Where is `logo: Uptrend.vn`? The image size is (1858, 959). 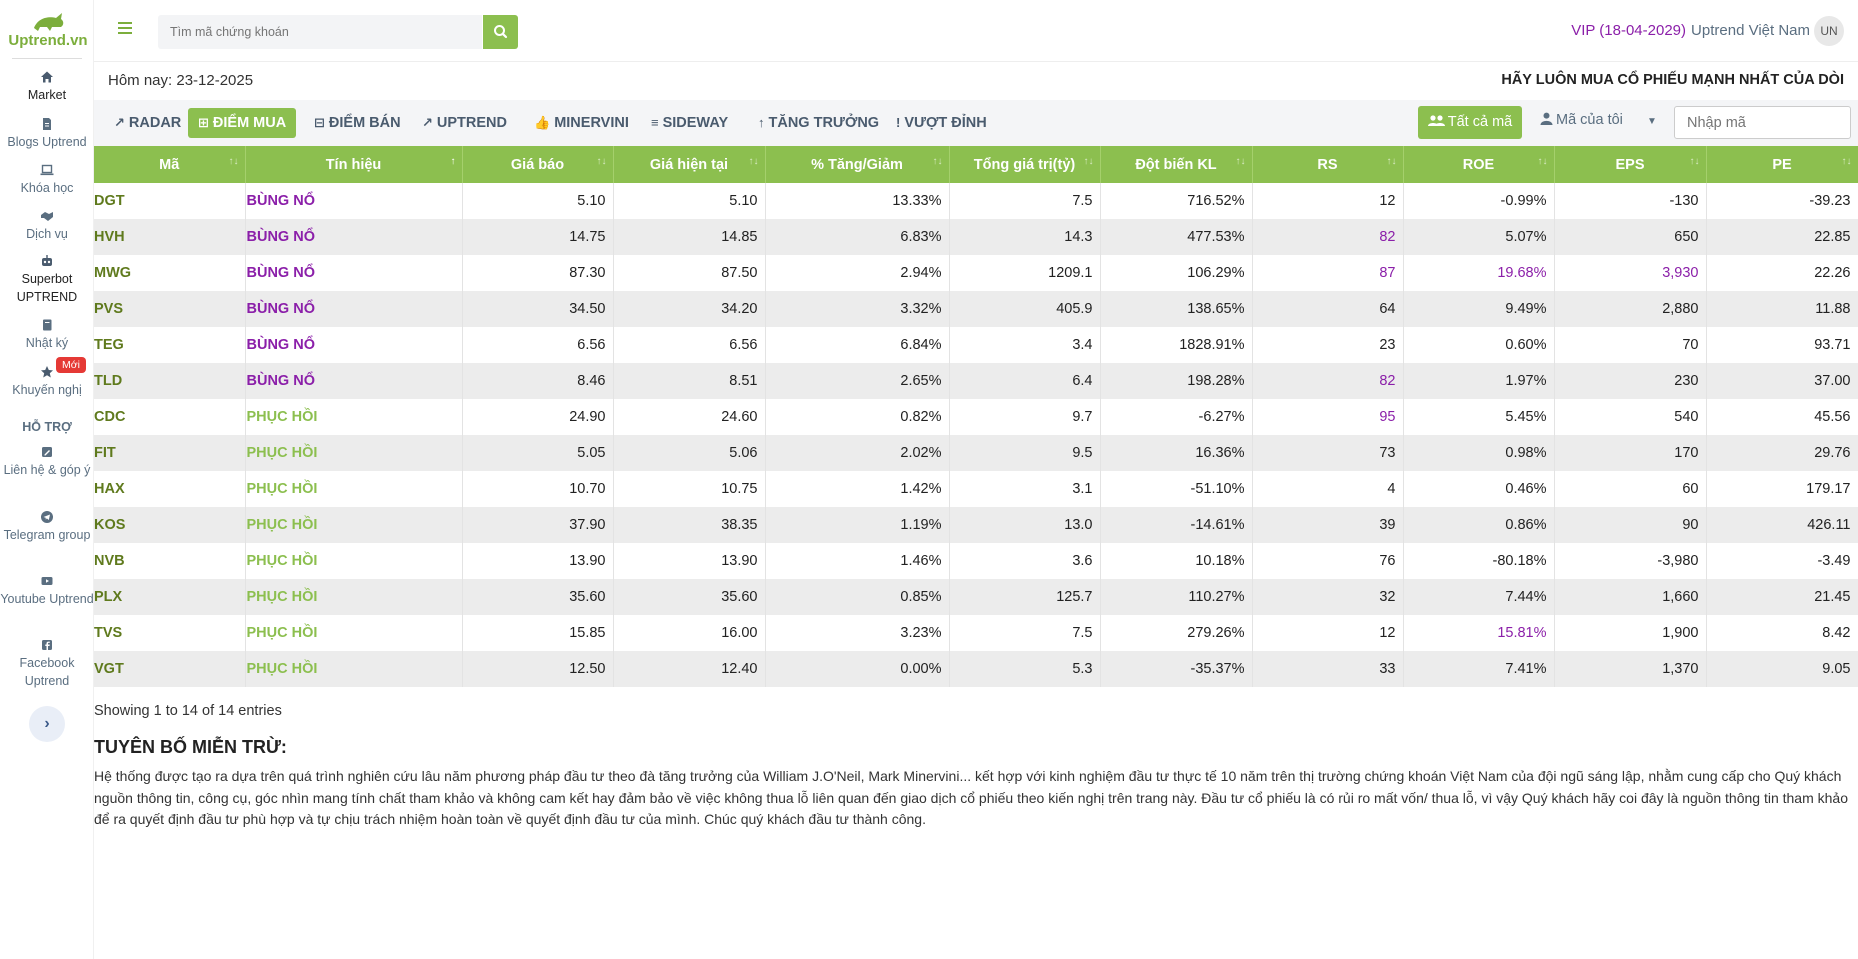
logo: Uptrend.vn is located at coordinates (48, 32).